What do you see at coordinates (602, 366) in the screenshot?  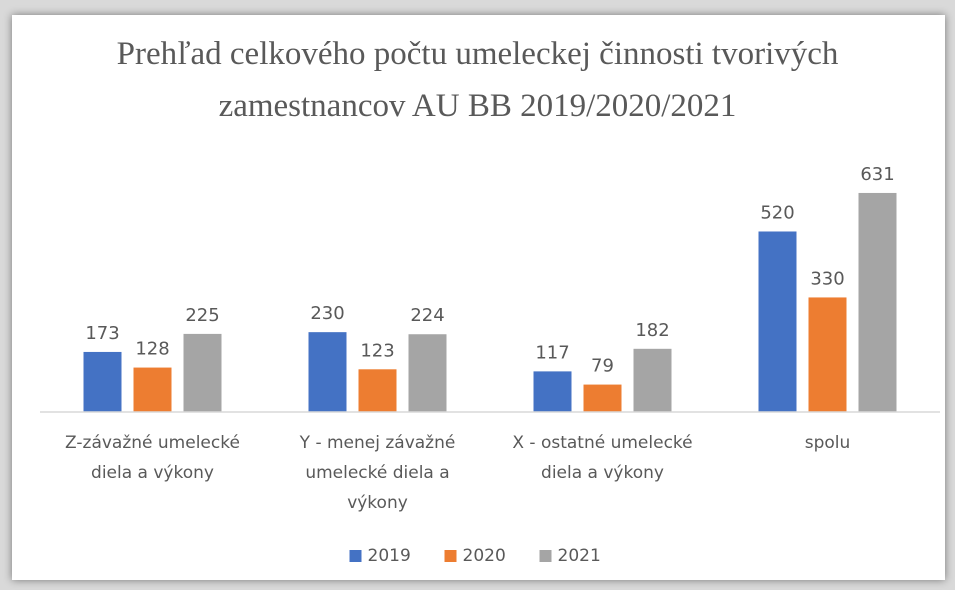 I see `data-label: 79` at bounding box center [602, 366].